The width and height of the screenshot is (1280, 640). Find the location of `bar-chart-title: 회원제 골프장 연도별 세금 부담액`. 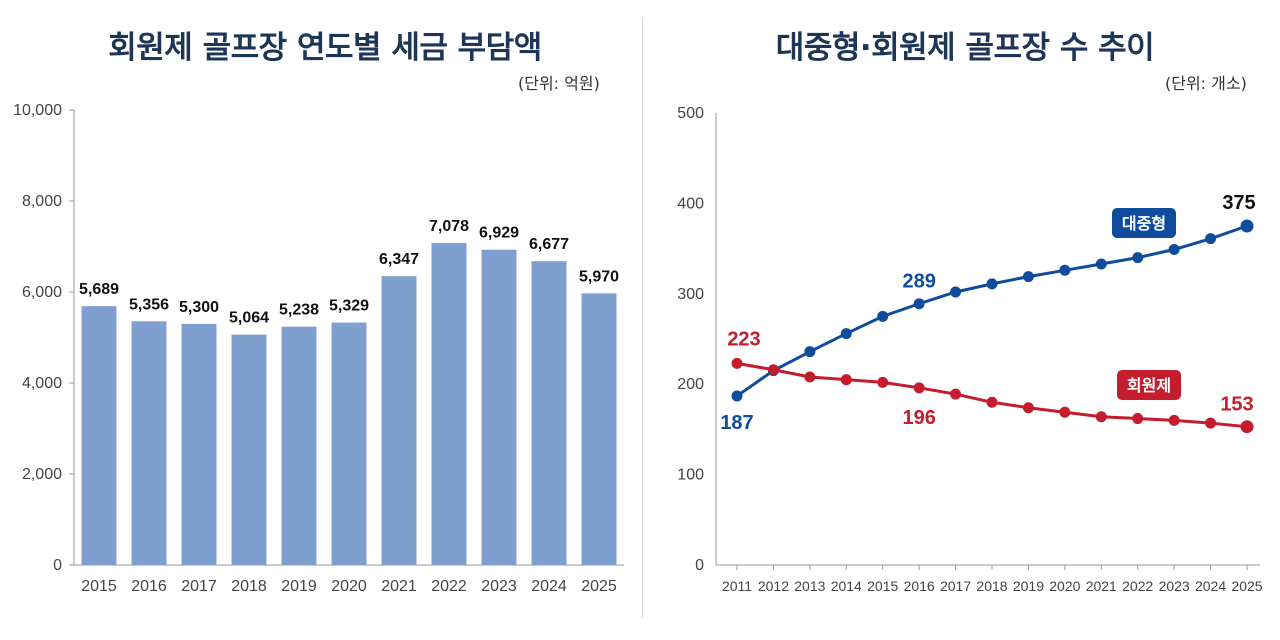

bar-chart-title: 회원제 골프장 연도별 세금 부담액 is located at coordinates (325, 48).